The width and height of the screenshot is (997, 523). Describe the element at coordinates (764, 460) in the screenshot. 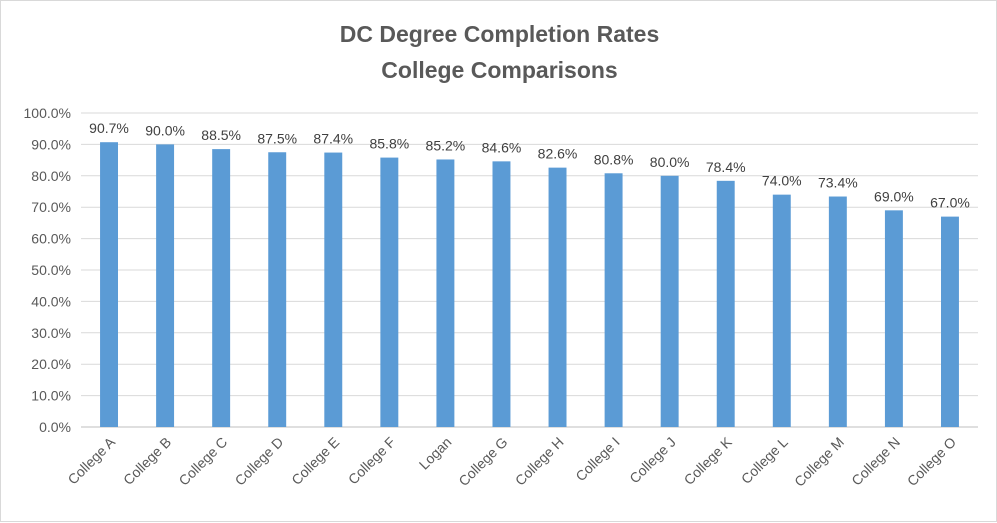

I see `x-tick-label: College L` at that location.